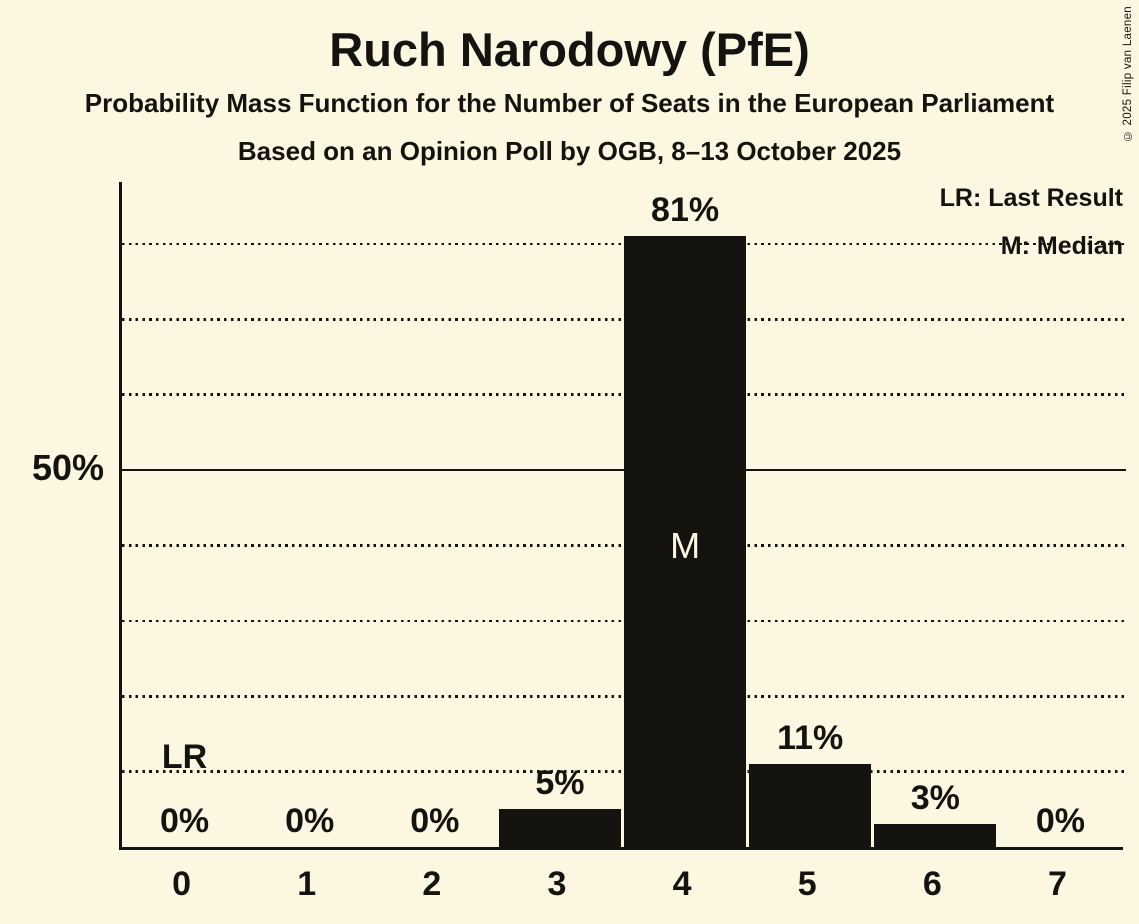 The image size is (1139, 924). I want to click on value-label-seats-6: 3%, so click(935, 798).